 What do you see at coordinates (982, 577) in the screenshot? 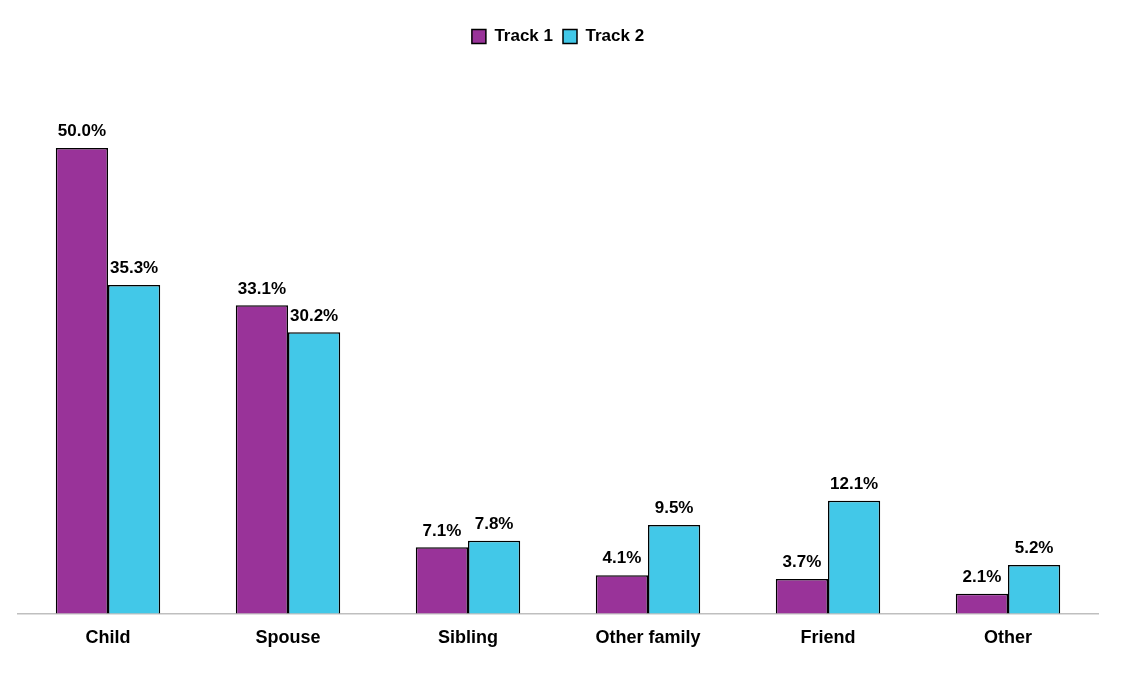
I see `data-label: 2.1%` at bounding box center [982, 577].